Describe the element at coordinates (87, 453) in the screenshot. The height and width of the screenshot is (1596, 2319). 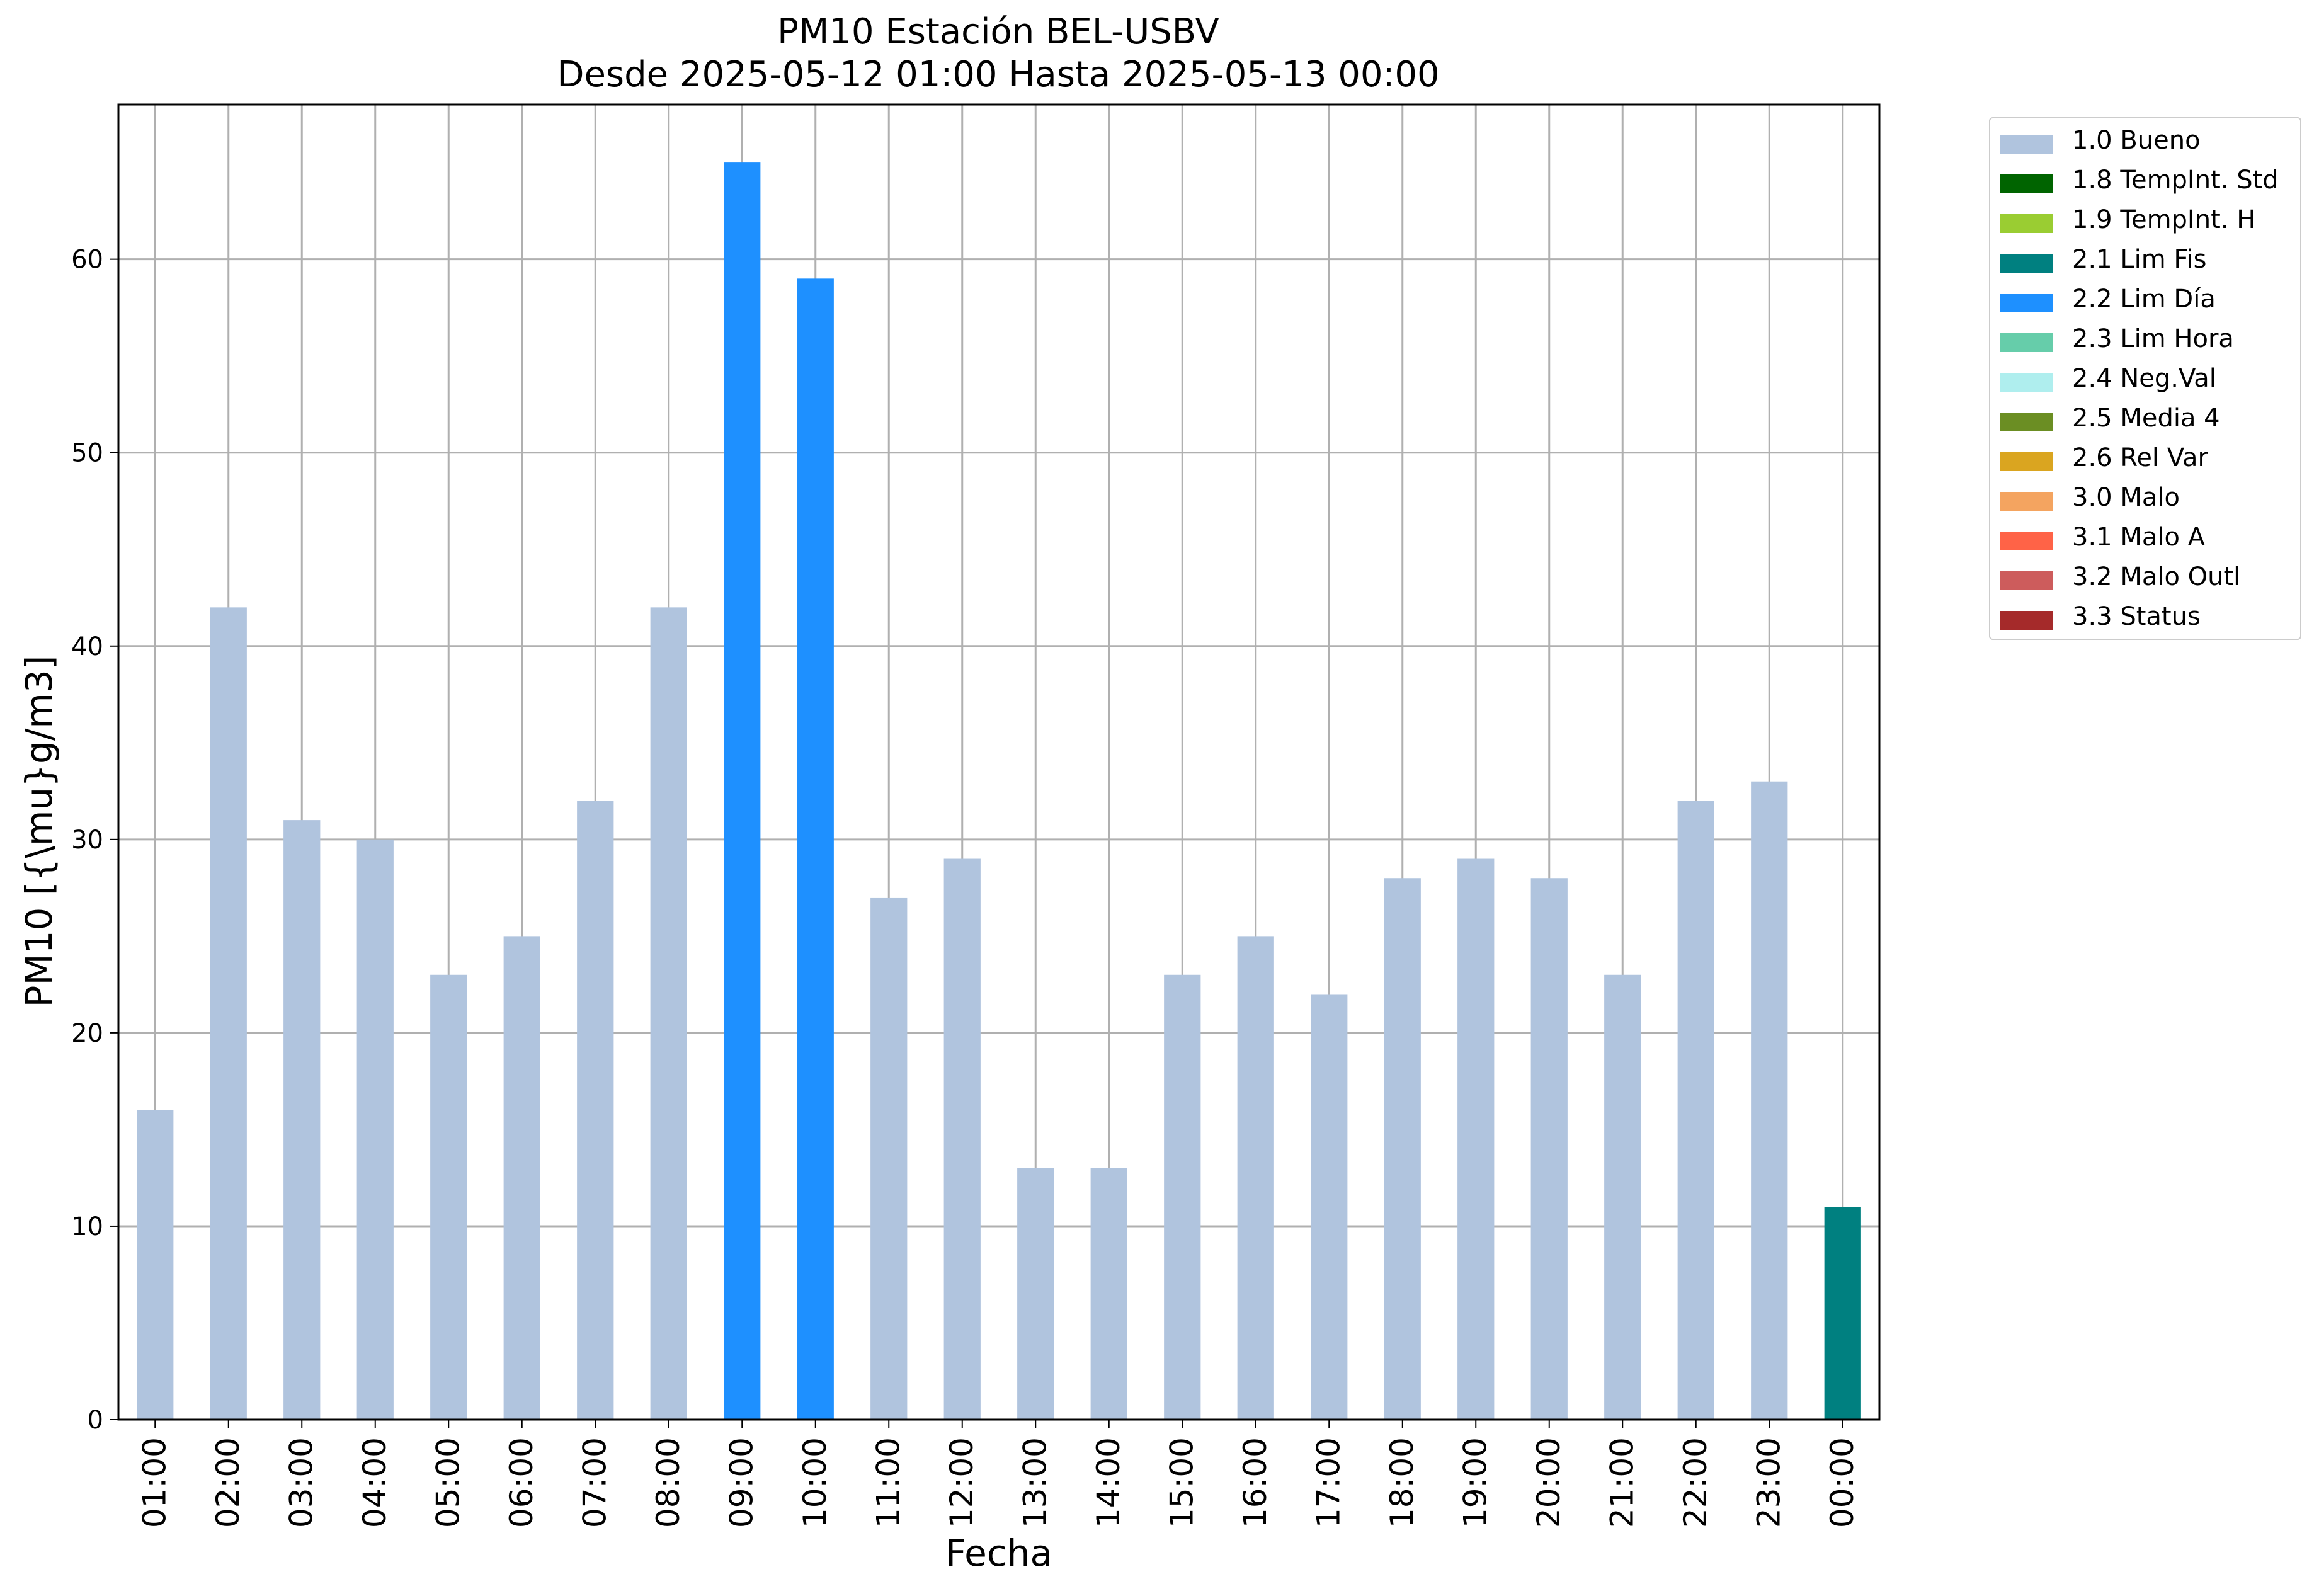
I see `y-tick-label: 50` at that location.